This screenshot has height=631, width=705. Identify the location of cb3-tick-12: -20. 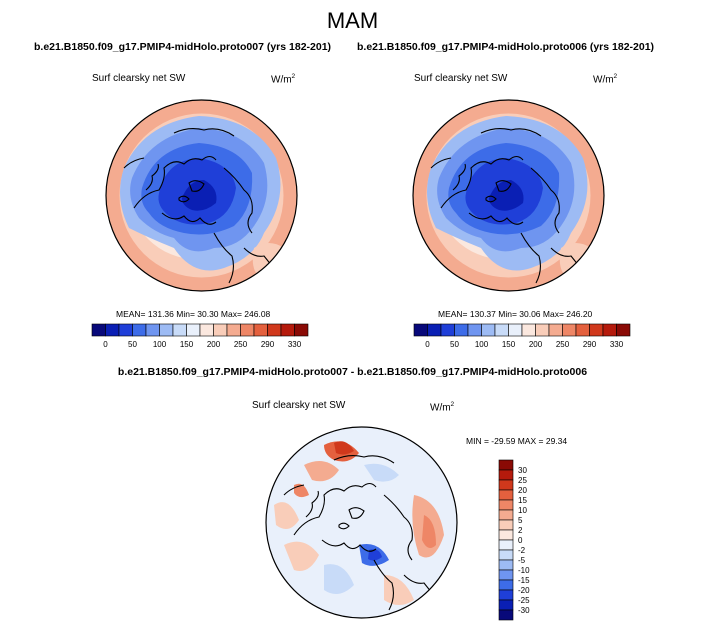
(524, 590).